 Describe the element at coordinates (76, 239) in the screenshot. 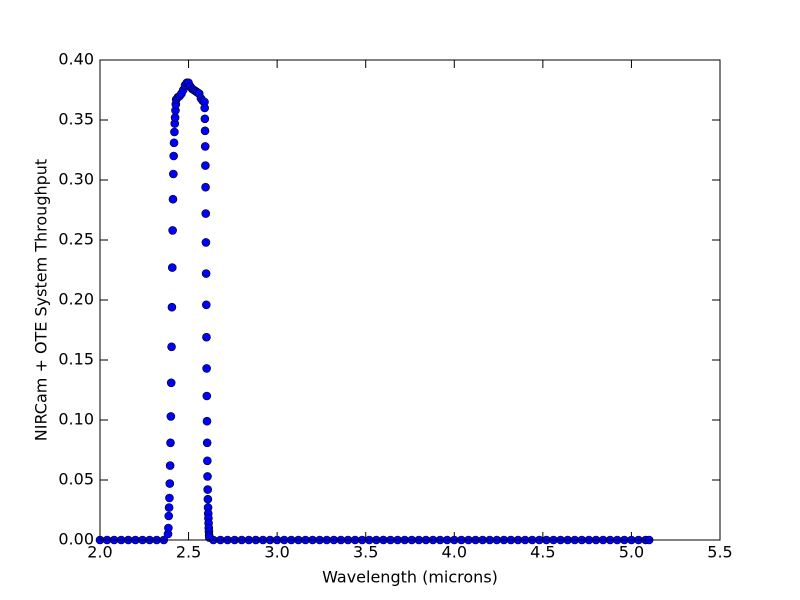

I see `y-tick-label: 0.25` at that location.